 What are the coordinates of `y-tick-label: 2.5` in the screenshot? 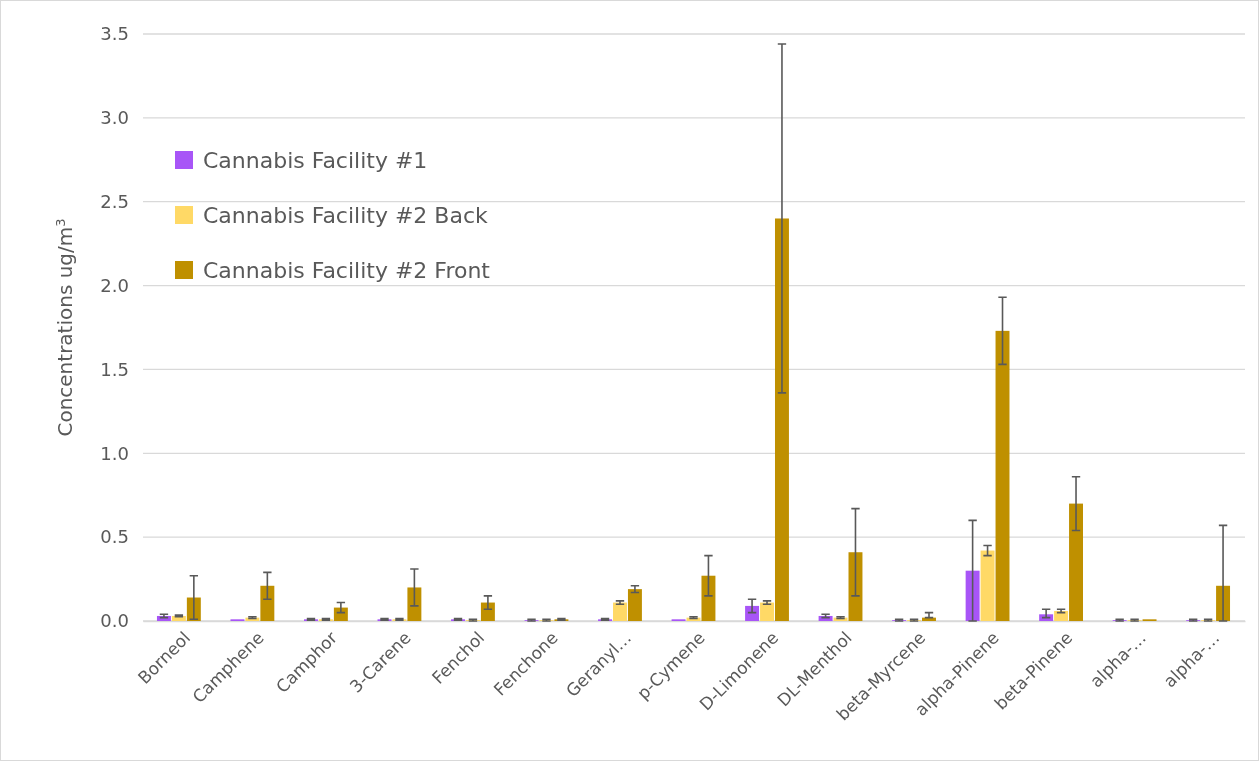 It's located at (114, 201).